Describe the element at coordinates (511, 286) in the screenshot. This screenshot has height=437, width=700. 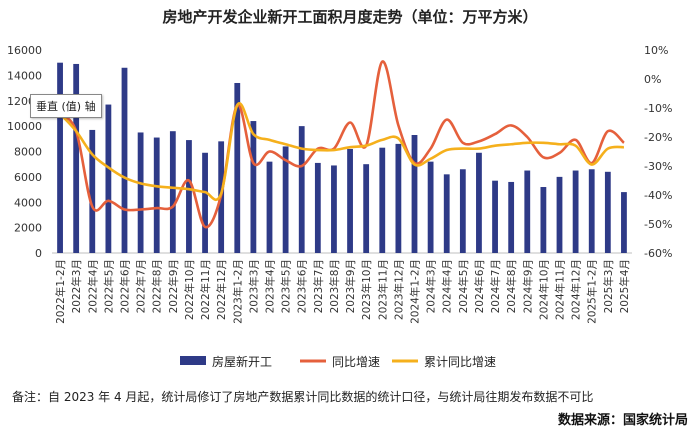
I see `x-axis-tick: 2024年8月` at that location.